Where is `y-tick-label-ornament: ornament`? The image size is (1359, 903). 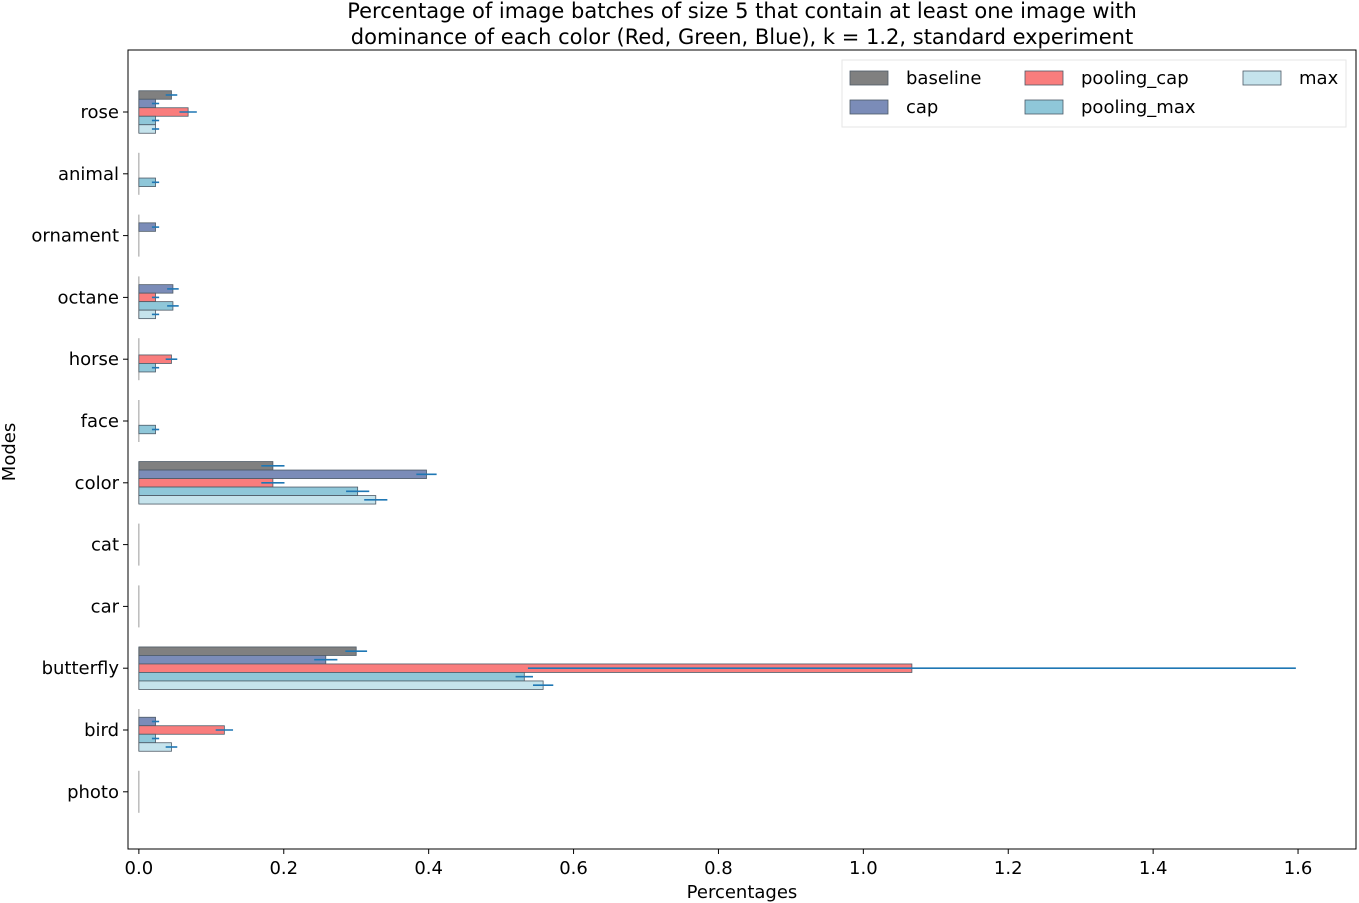 y-tick-label-ornament: ornament is located at coordinates (75, 236).